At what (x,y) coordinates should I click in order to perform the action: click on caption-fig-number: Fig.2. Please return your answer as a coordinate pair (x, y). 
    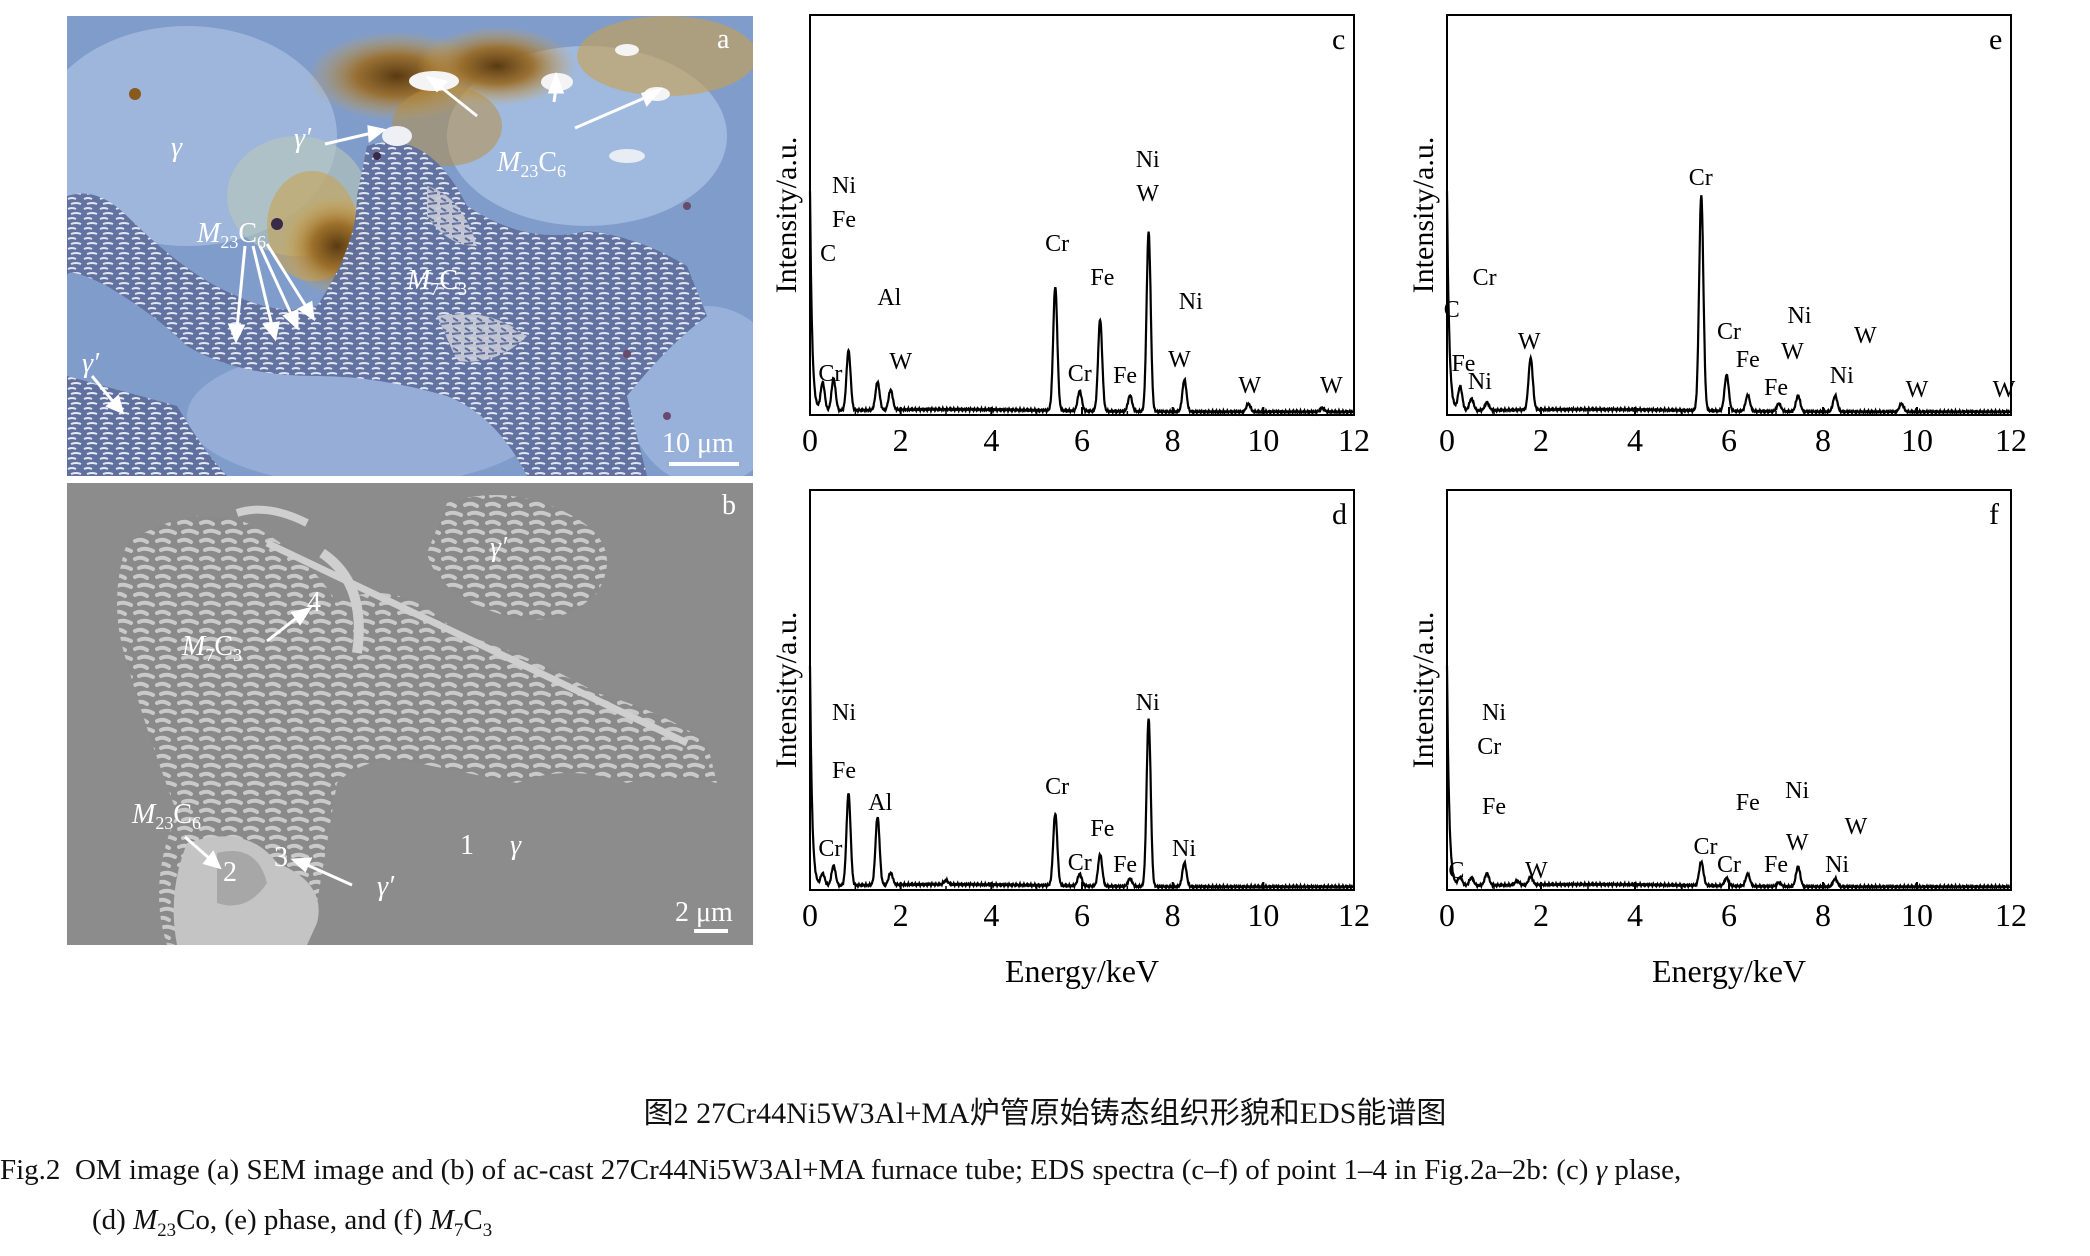
    Looking at the image, I should click on (30, 1170).